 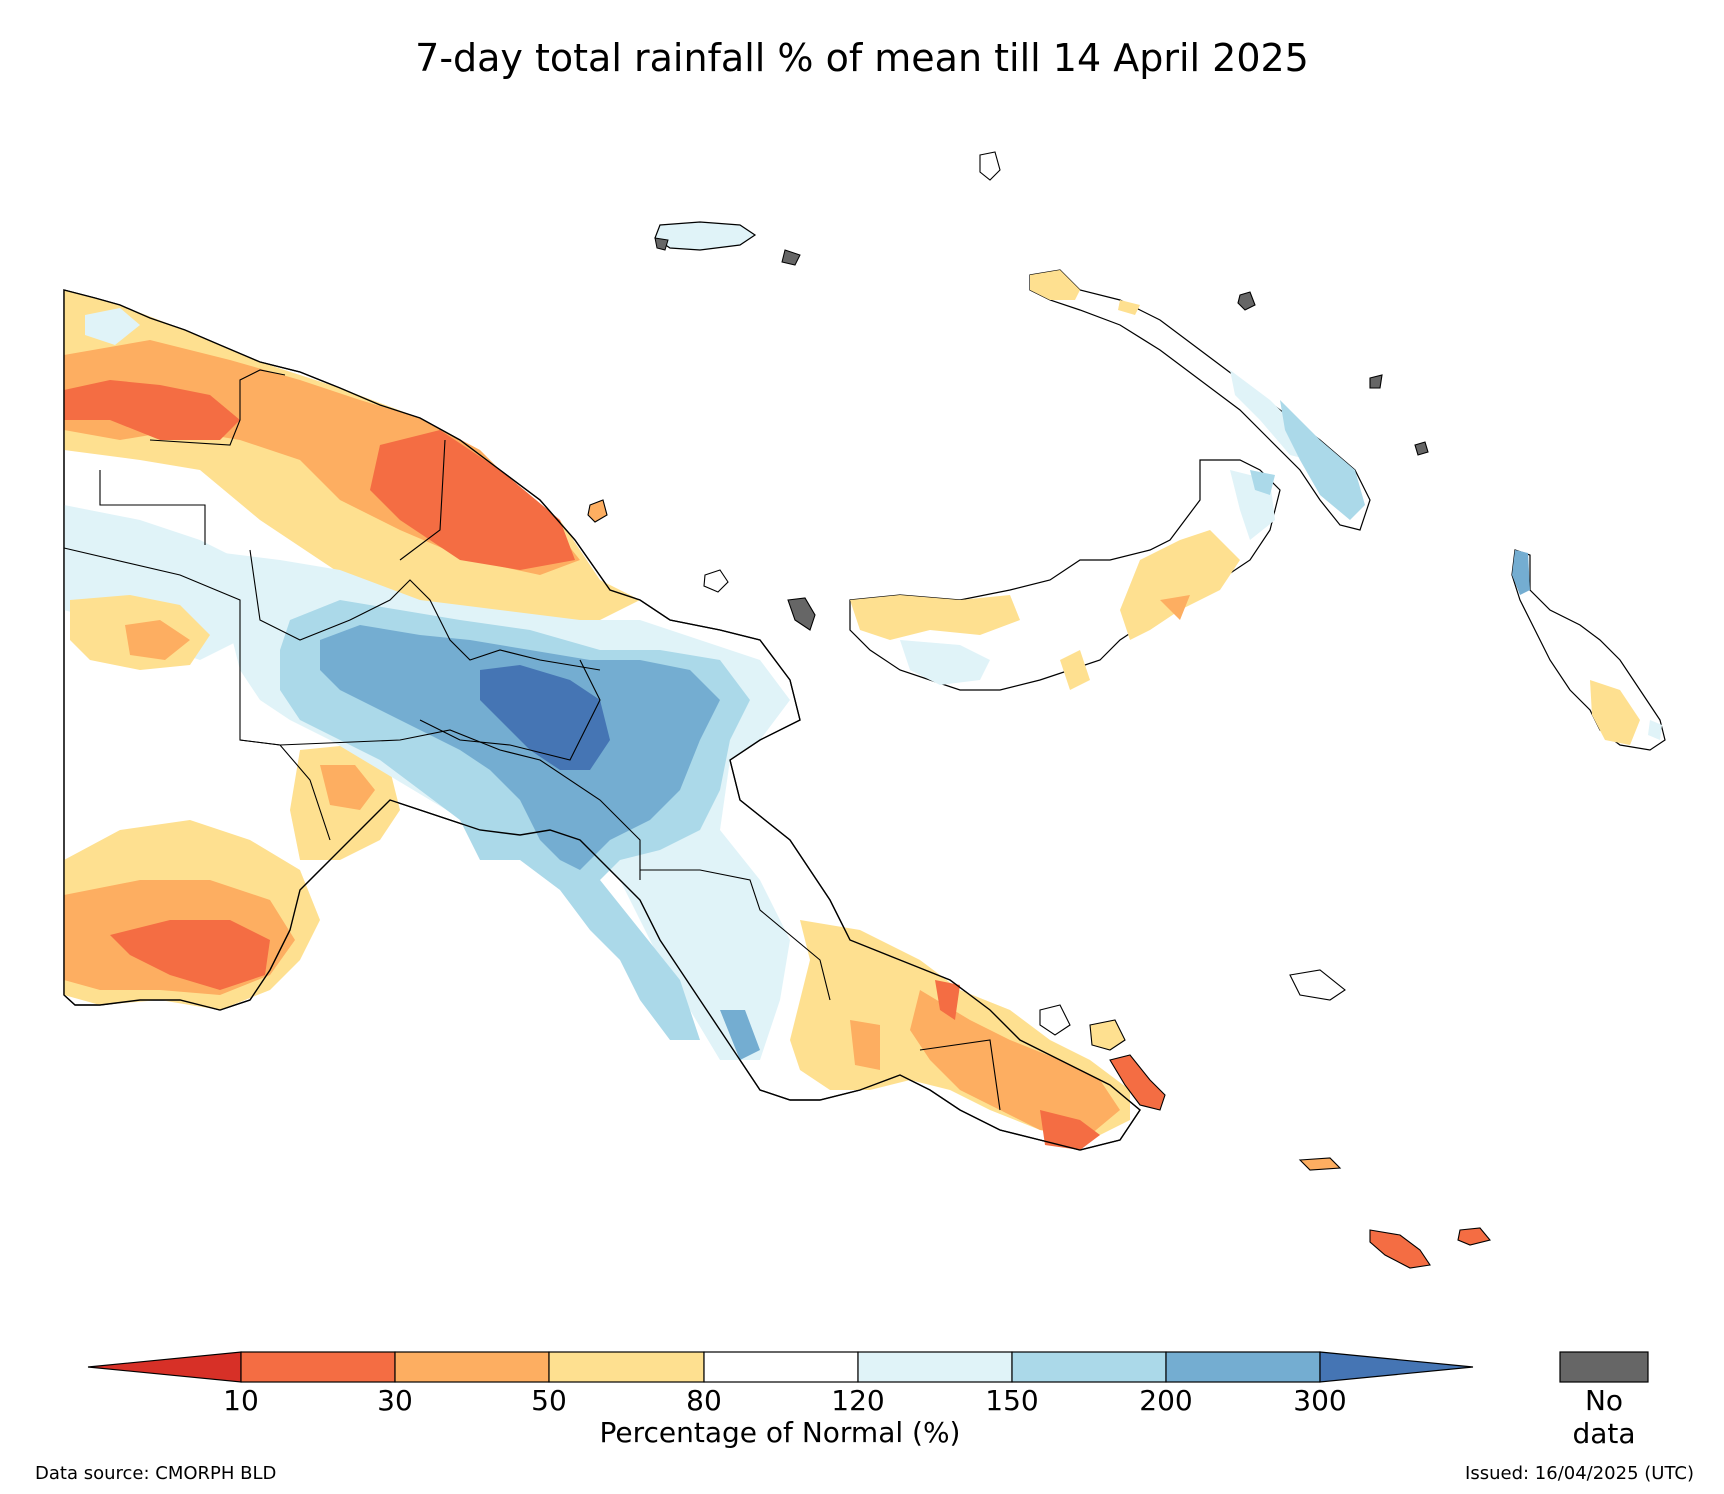 What do you see at coordinates (935, 617) in the screenshot?
I see `new-britain-50-80-west` at bounding box center [935, 617].